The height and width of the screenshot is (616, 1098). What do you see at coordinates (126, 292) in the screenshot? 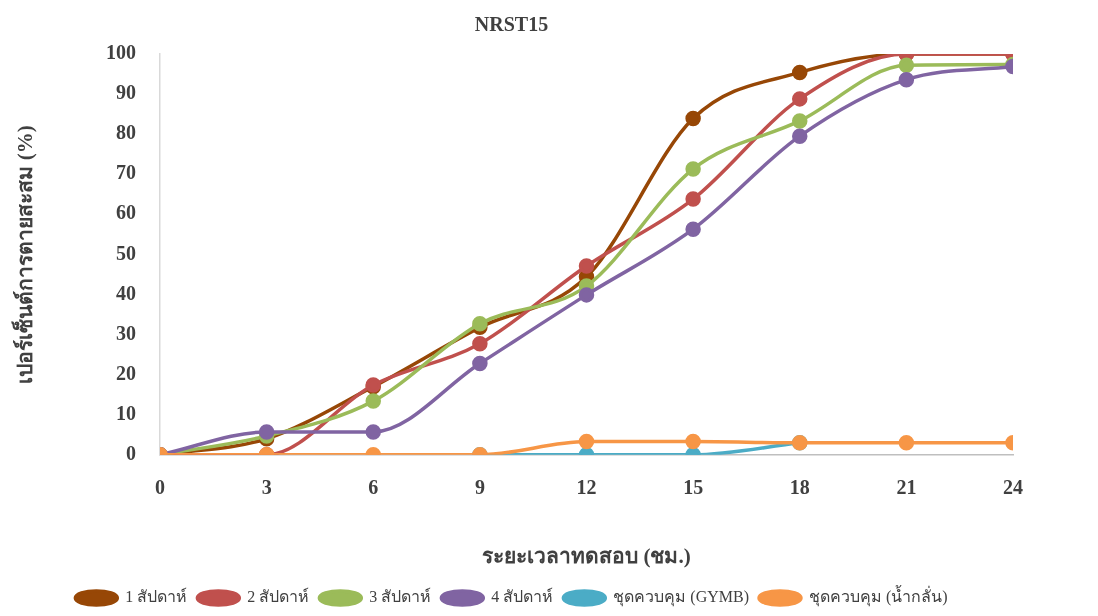
I see `y-tick-label: 40` at bounding box center [126, 292].